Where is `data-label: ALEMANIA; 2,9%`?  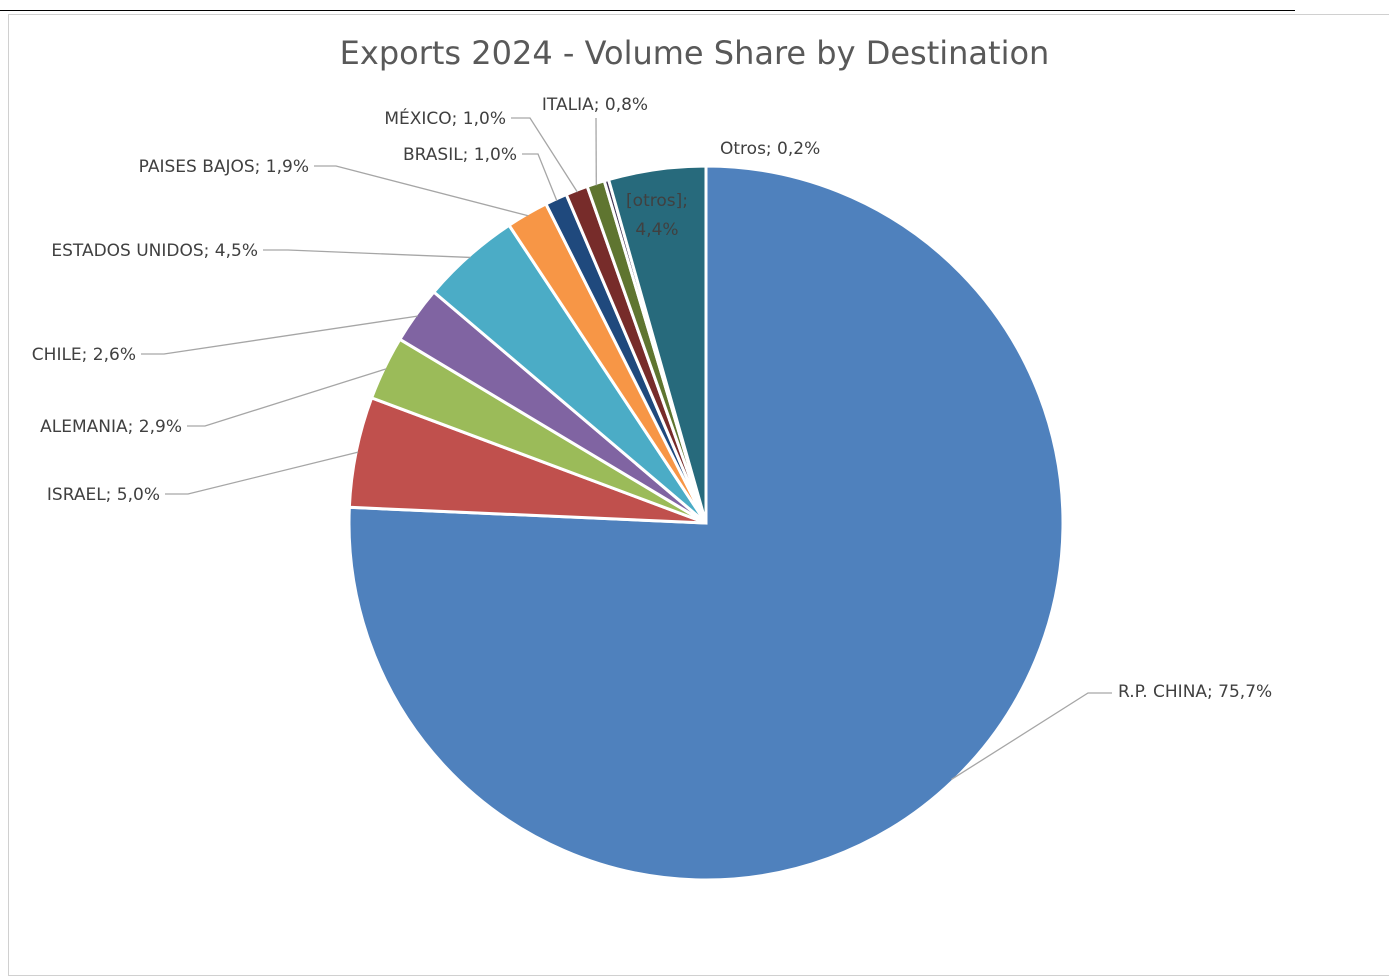
data-label: ALEMANIA; 2,9% is located at coordinates (111, 427).